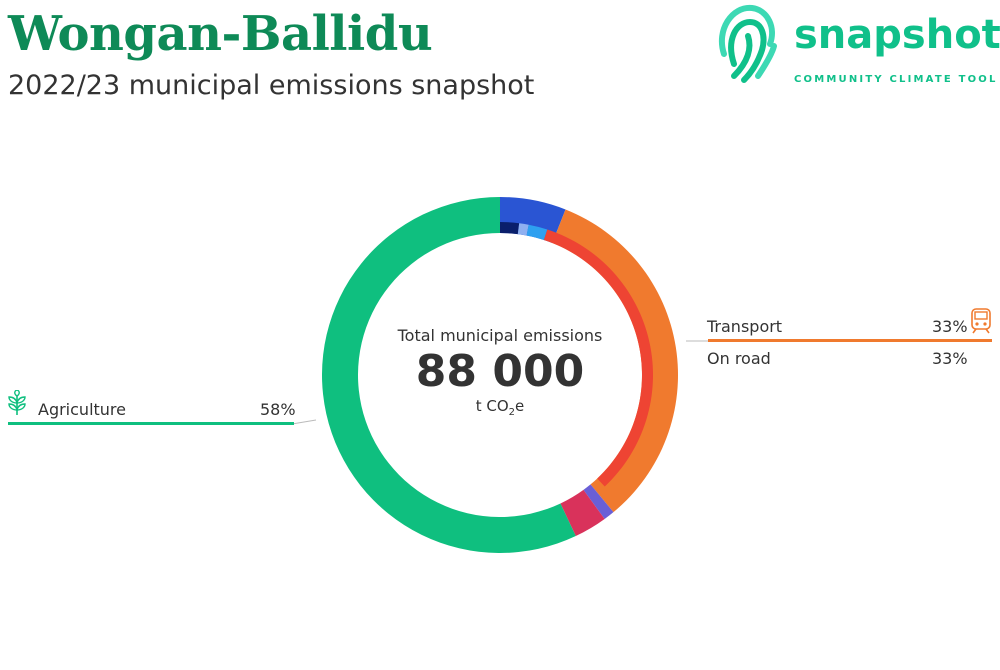  I want to click on page-title: Wongan-Ballidu, so click(220, 34).